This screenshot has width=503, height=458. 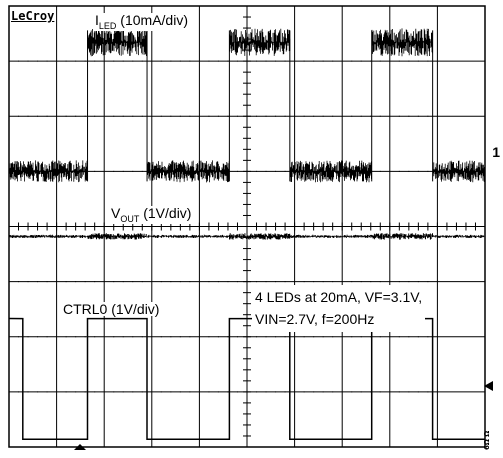 What do you see at coordinates (488, 386) in the screenshot?
I see `trigger-level-marker` at bounding box center [488, 386].